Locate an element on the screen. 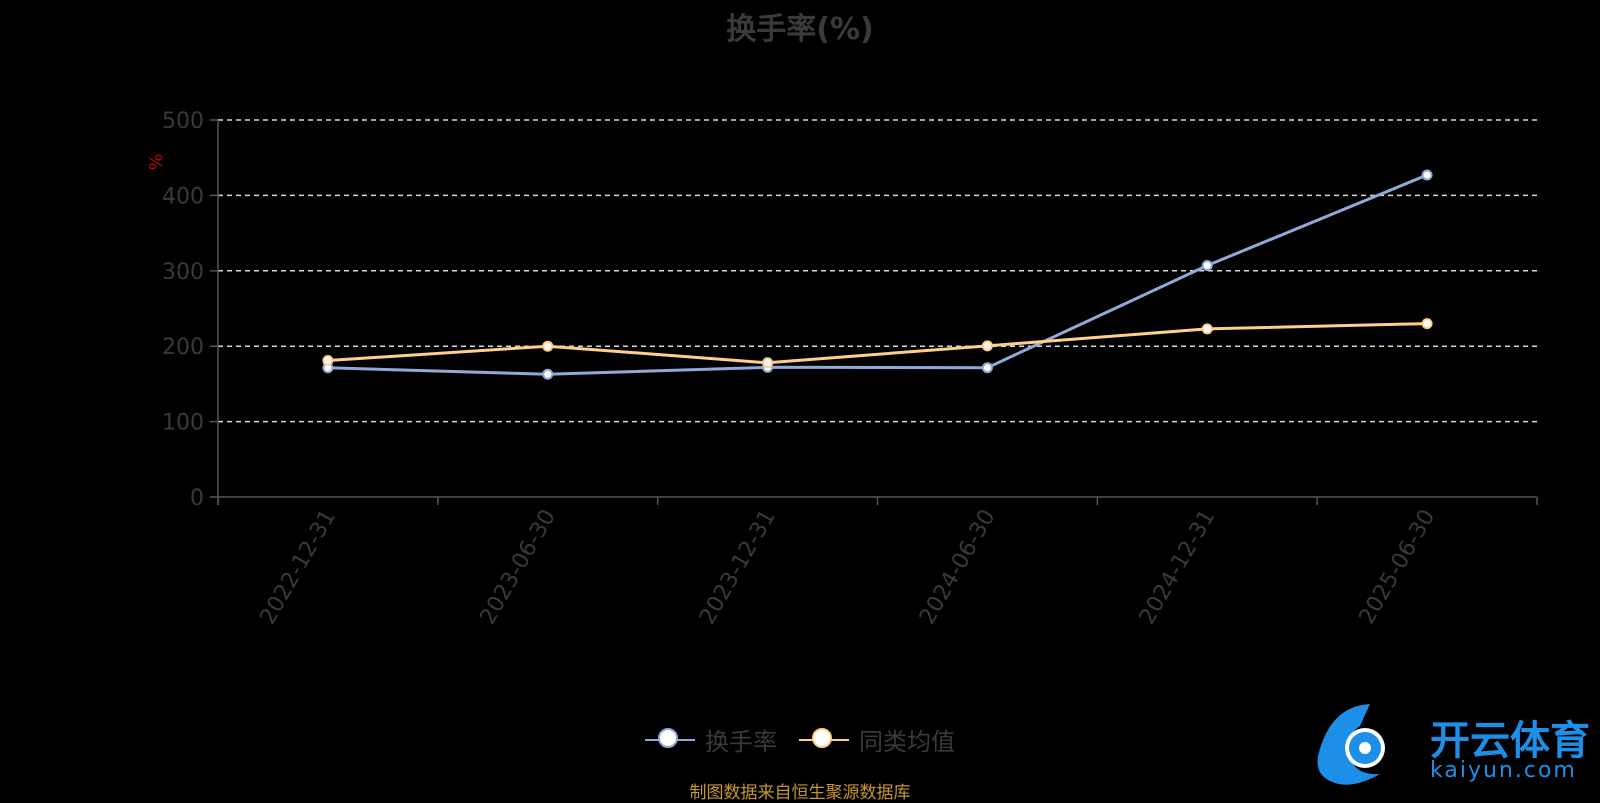 This screenshot has width=1600, height=803. legend-item-peer-average: 同类均值 is located at coordinates (877, 739).